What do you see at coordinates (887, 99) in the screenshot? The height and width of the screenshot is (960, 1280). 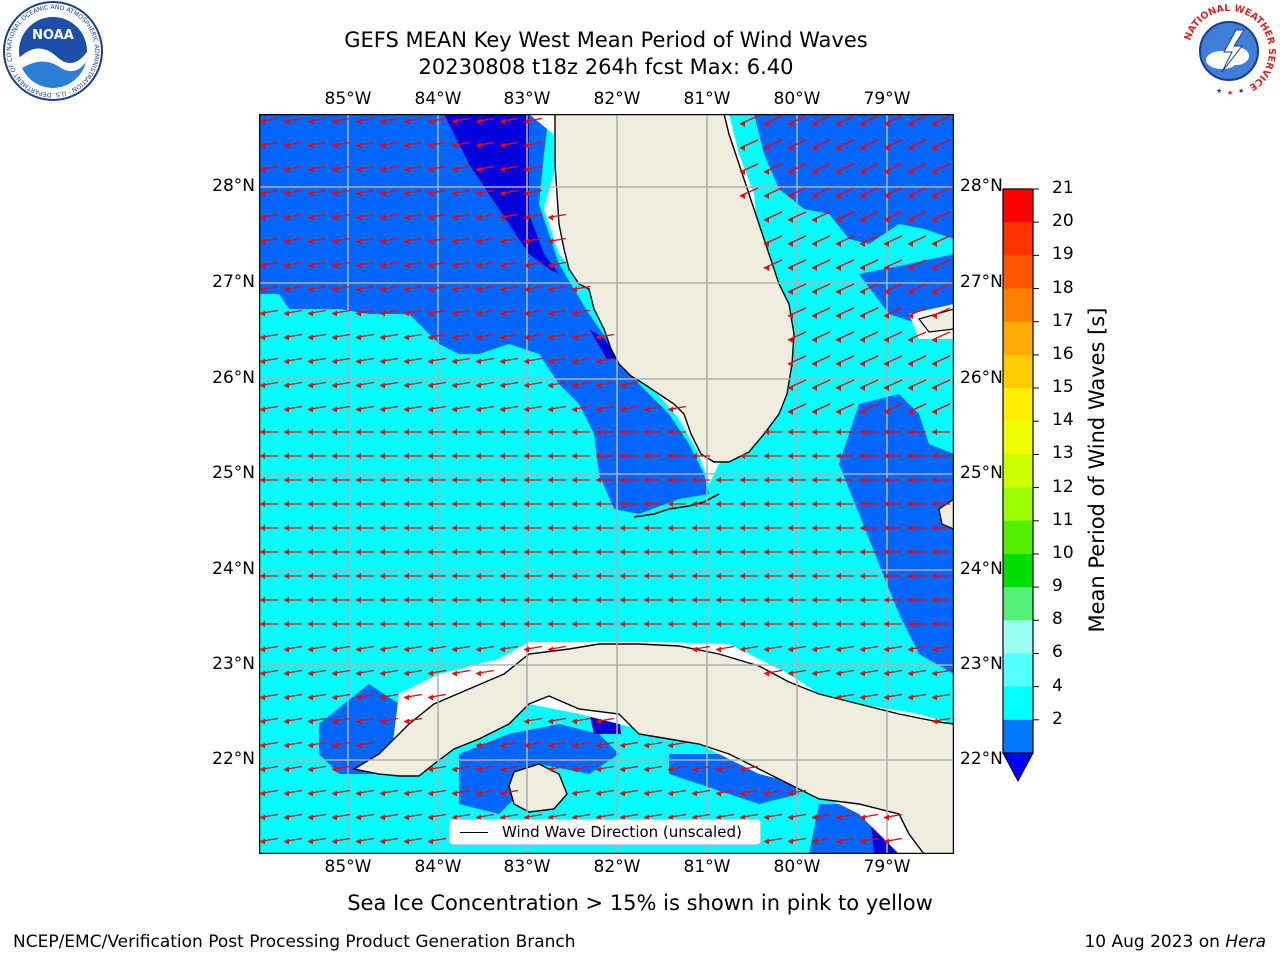 I see `lon-tick-top: 79°W` at bounding box center [887, 99].